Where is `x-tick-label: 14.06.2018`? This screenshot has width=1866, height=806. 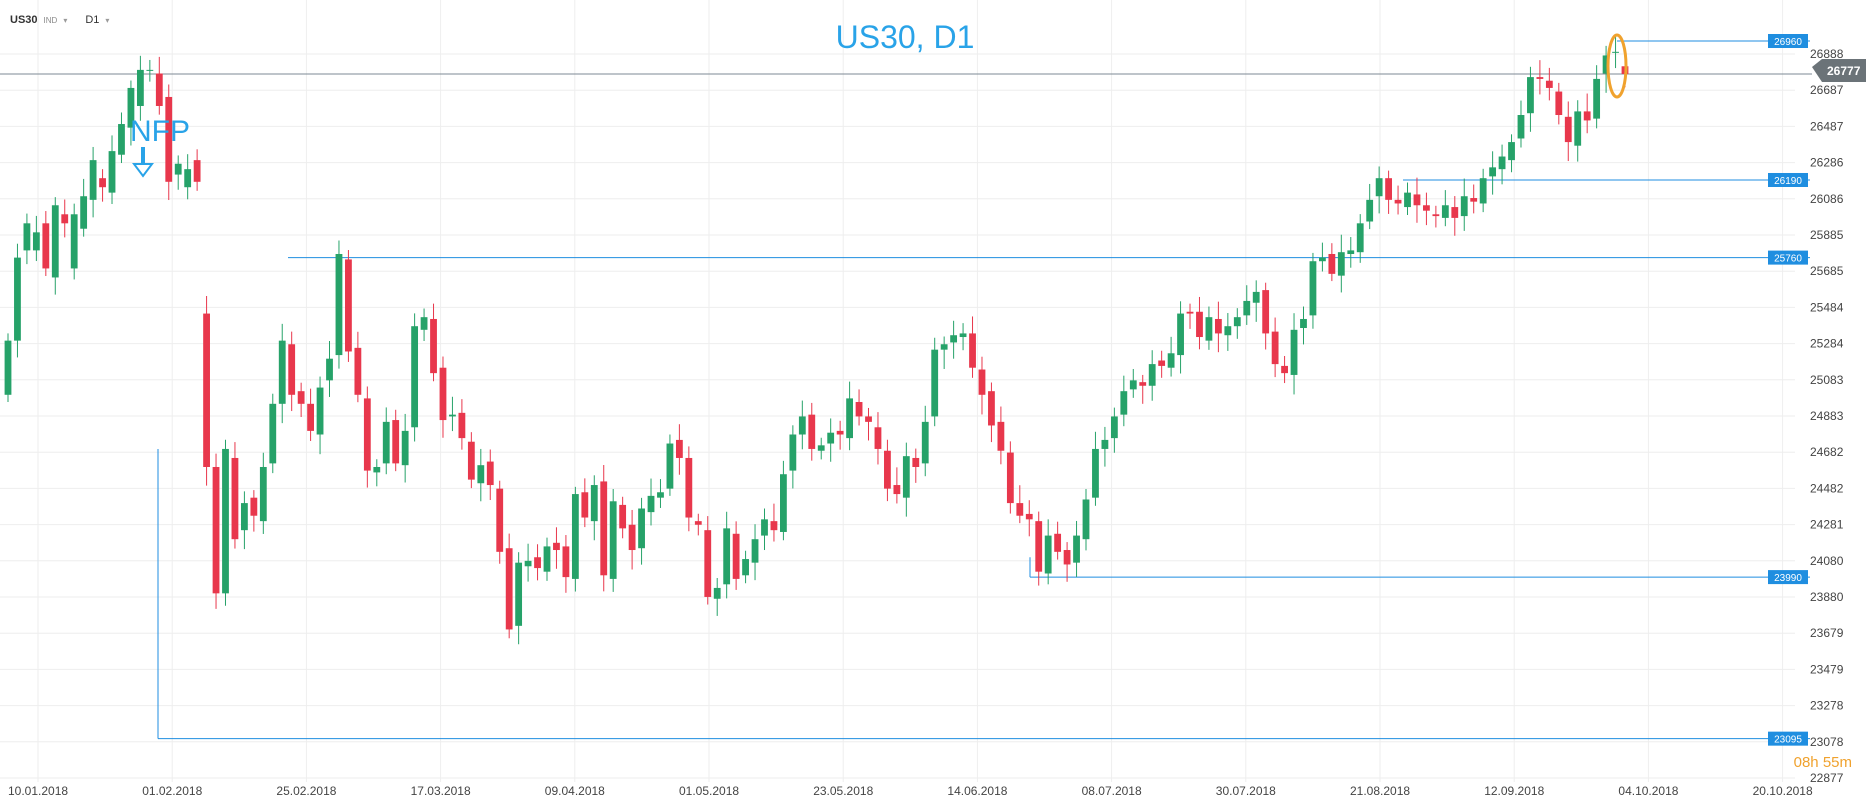
x-tick-label: 14.06.2018 is located at coordinates (977, 791).